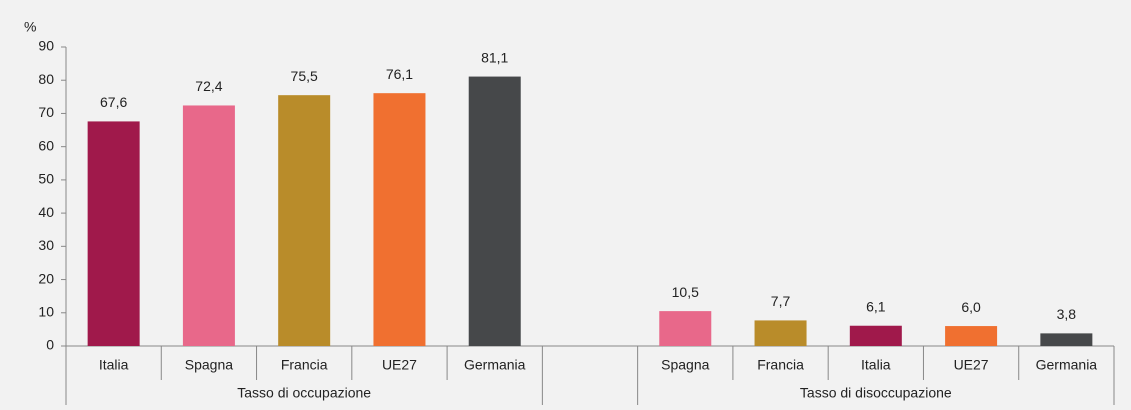 This screenshot has height=410, width=1131. I want to click on value-label: 6,1, so click(876, 306).